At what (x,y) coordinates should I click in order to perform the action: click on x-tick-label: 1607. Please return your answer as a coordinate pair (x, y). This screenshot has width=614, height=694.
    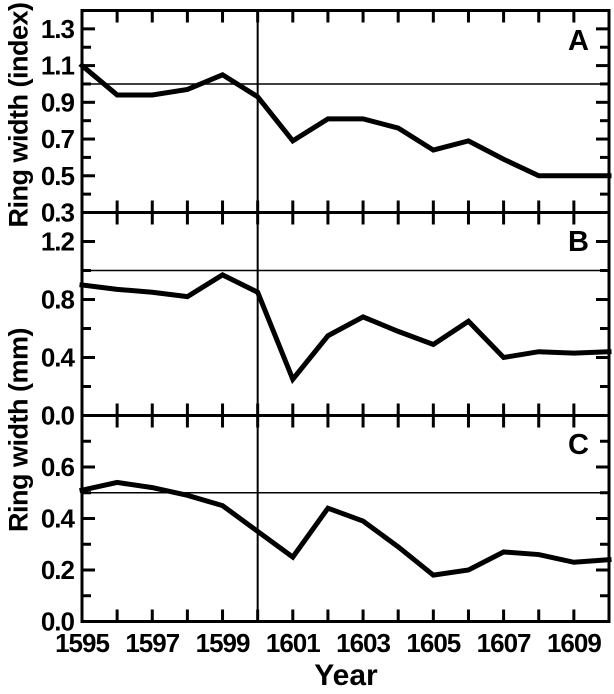
    Looking at the image, I should click on (504, 643).